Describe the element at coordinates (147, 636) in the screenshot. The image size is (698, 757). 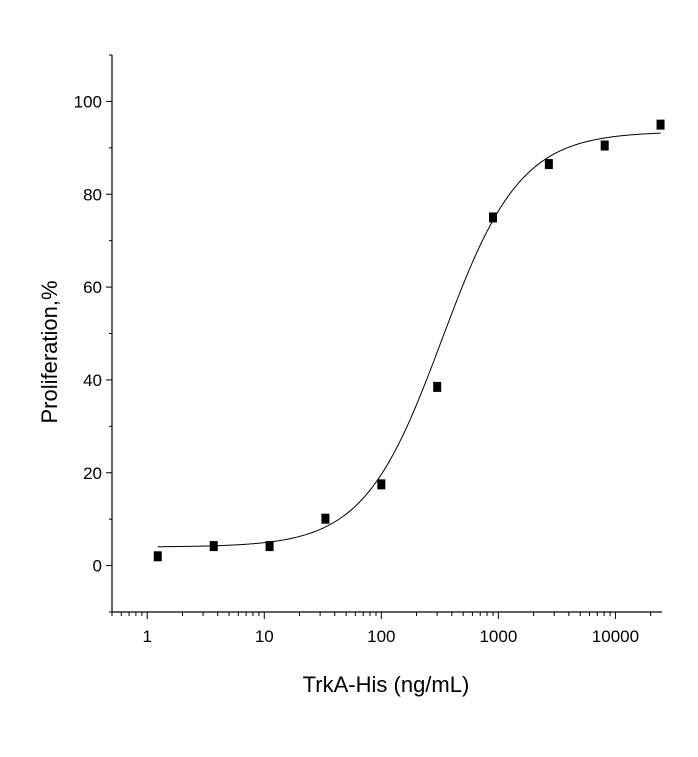
I see `x-tick-label: 1` at that location.